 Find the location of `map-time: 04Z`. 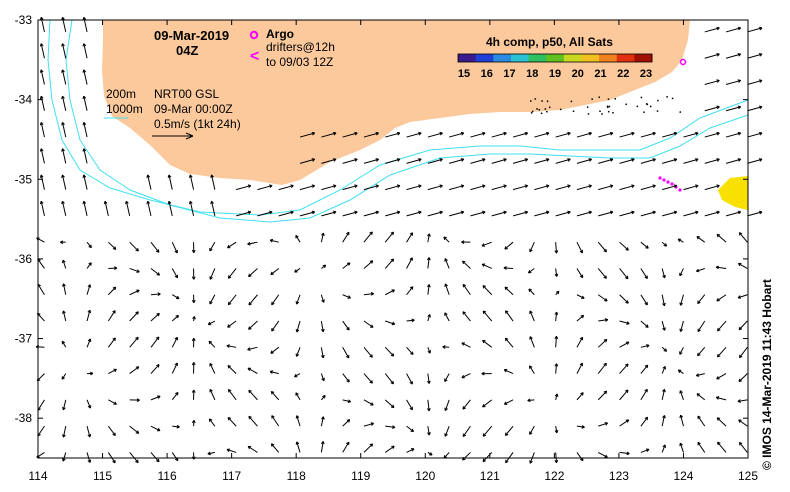

map-time: 04Z is located at coordinates (187, 50).